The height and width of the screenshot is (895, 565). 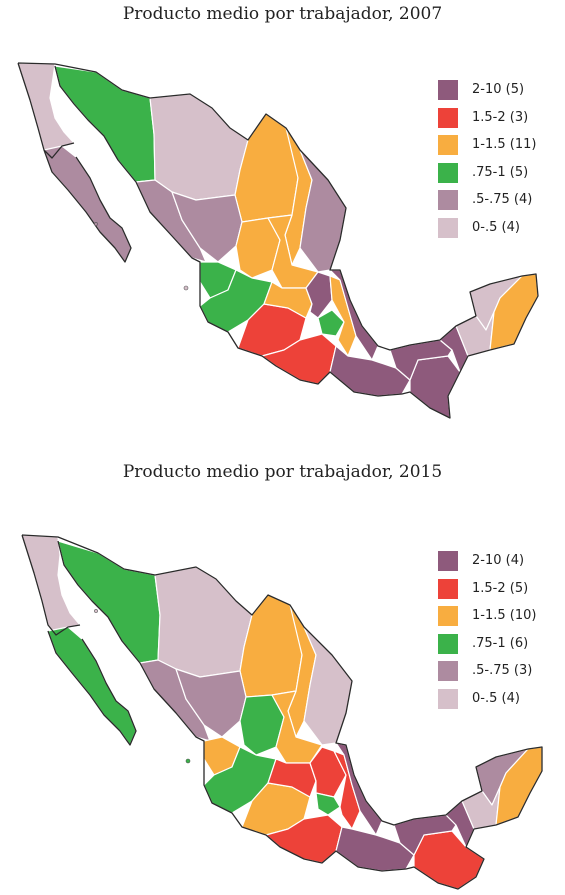 I want to click on islet-2007-b, so click(x=96, y=224).